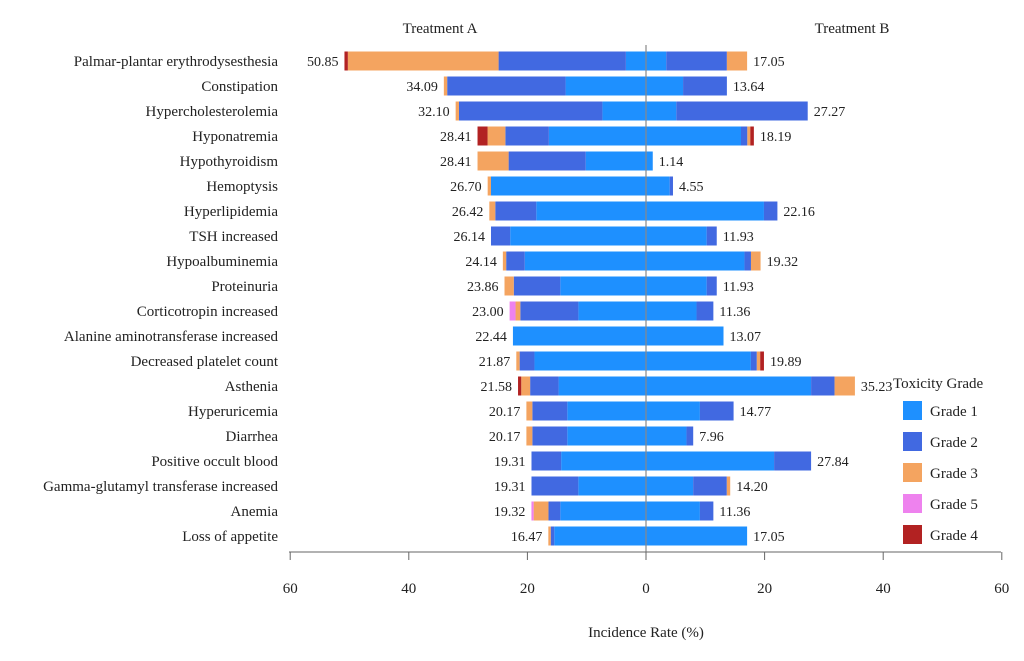  What do you see at coordinates (235, 137) in the screenshot?
I see `category-label: Hyponatremia` at bounding box center [235, 137].